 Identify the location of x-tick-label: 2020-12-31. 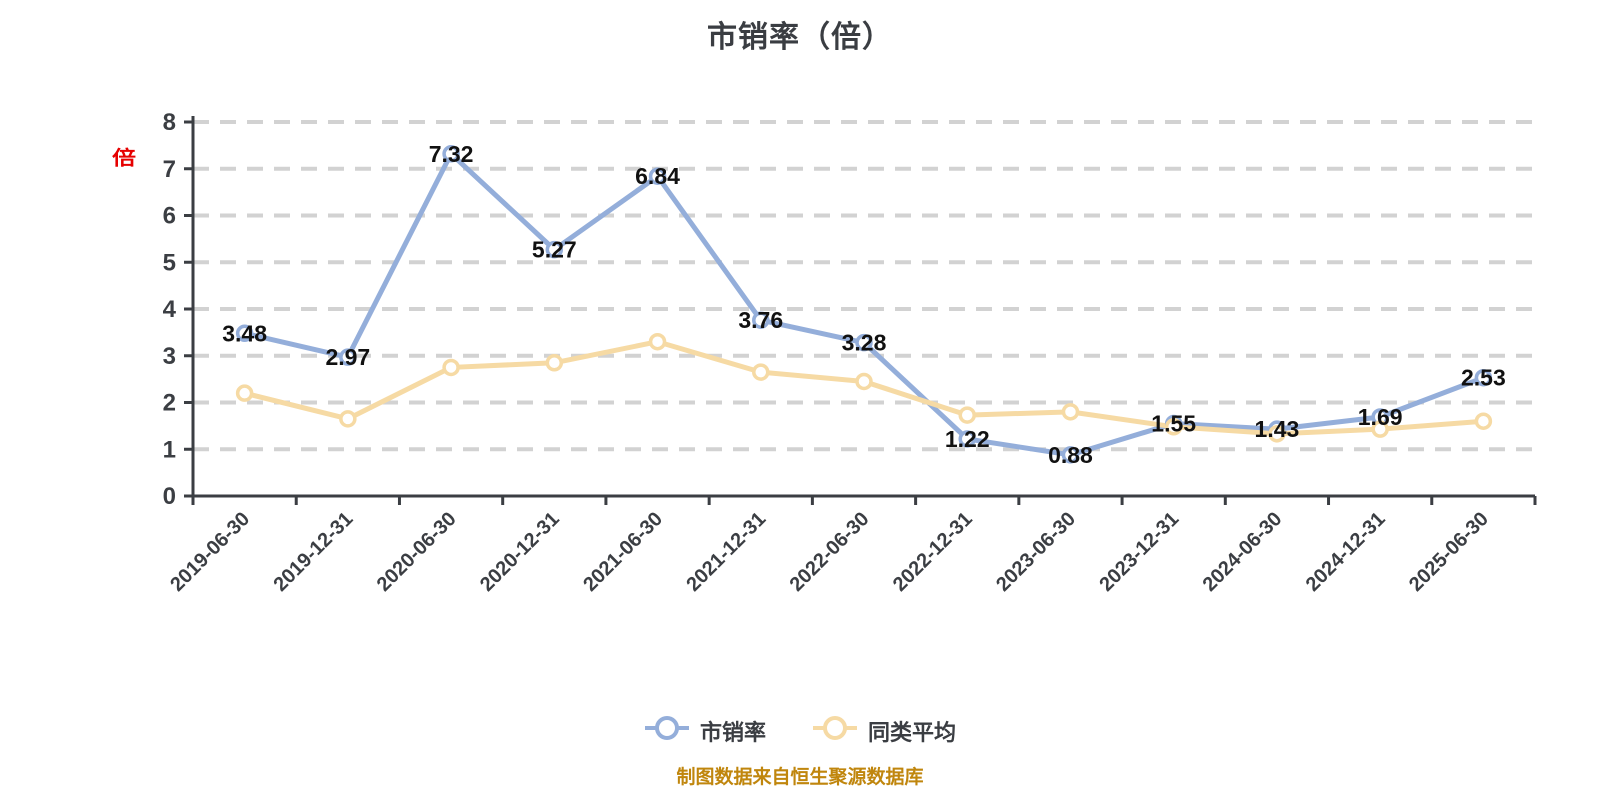
(520, 552).